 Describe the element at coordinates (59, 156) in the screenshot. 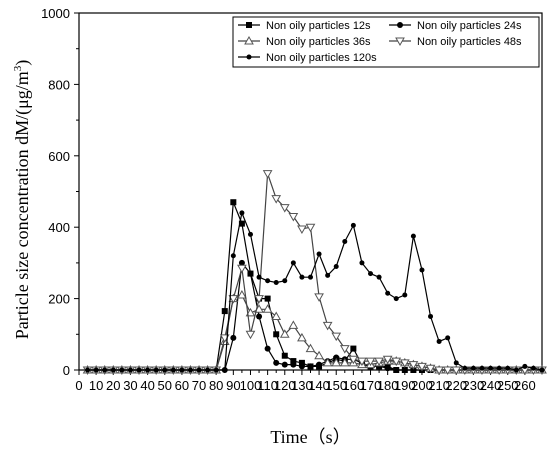

I see `y-tick-label: 600` at that location.